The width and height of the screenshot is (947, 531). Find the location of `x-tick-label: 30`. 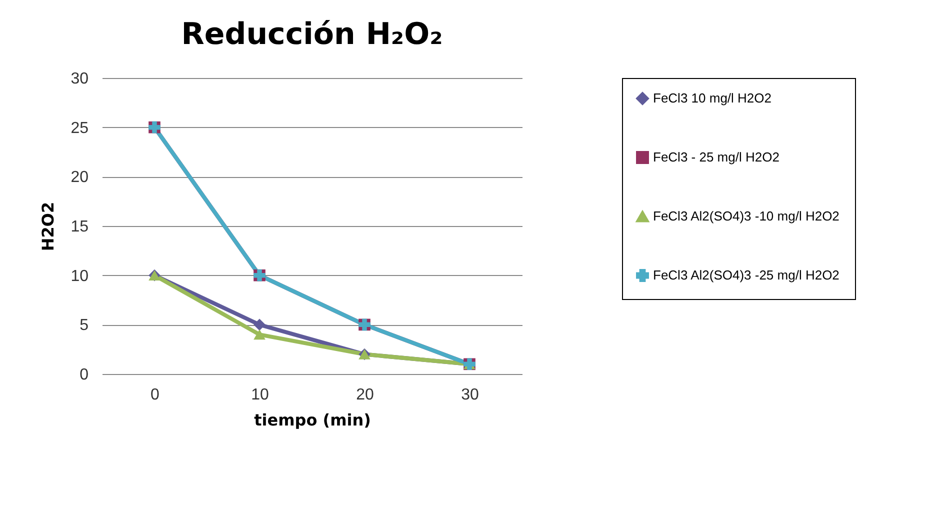

x-tick-label: 30 is located at coordinates (470, 395).